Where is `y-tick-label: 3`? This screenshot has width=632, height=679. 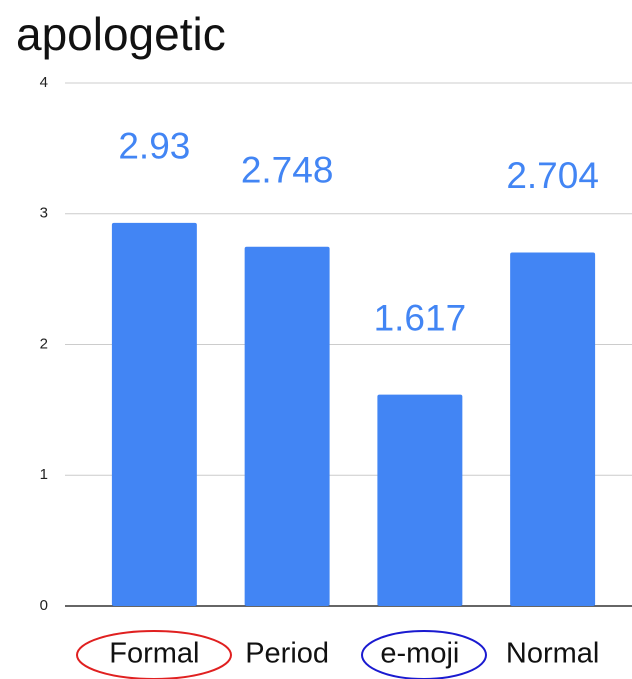
y-tick-label: 3 is located at coordinates (44, 213).